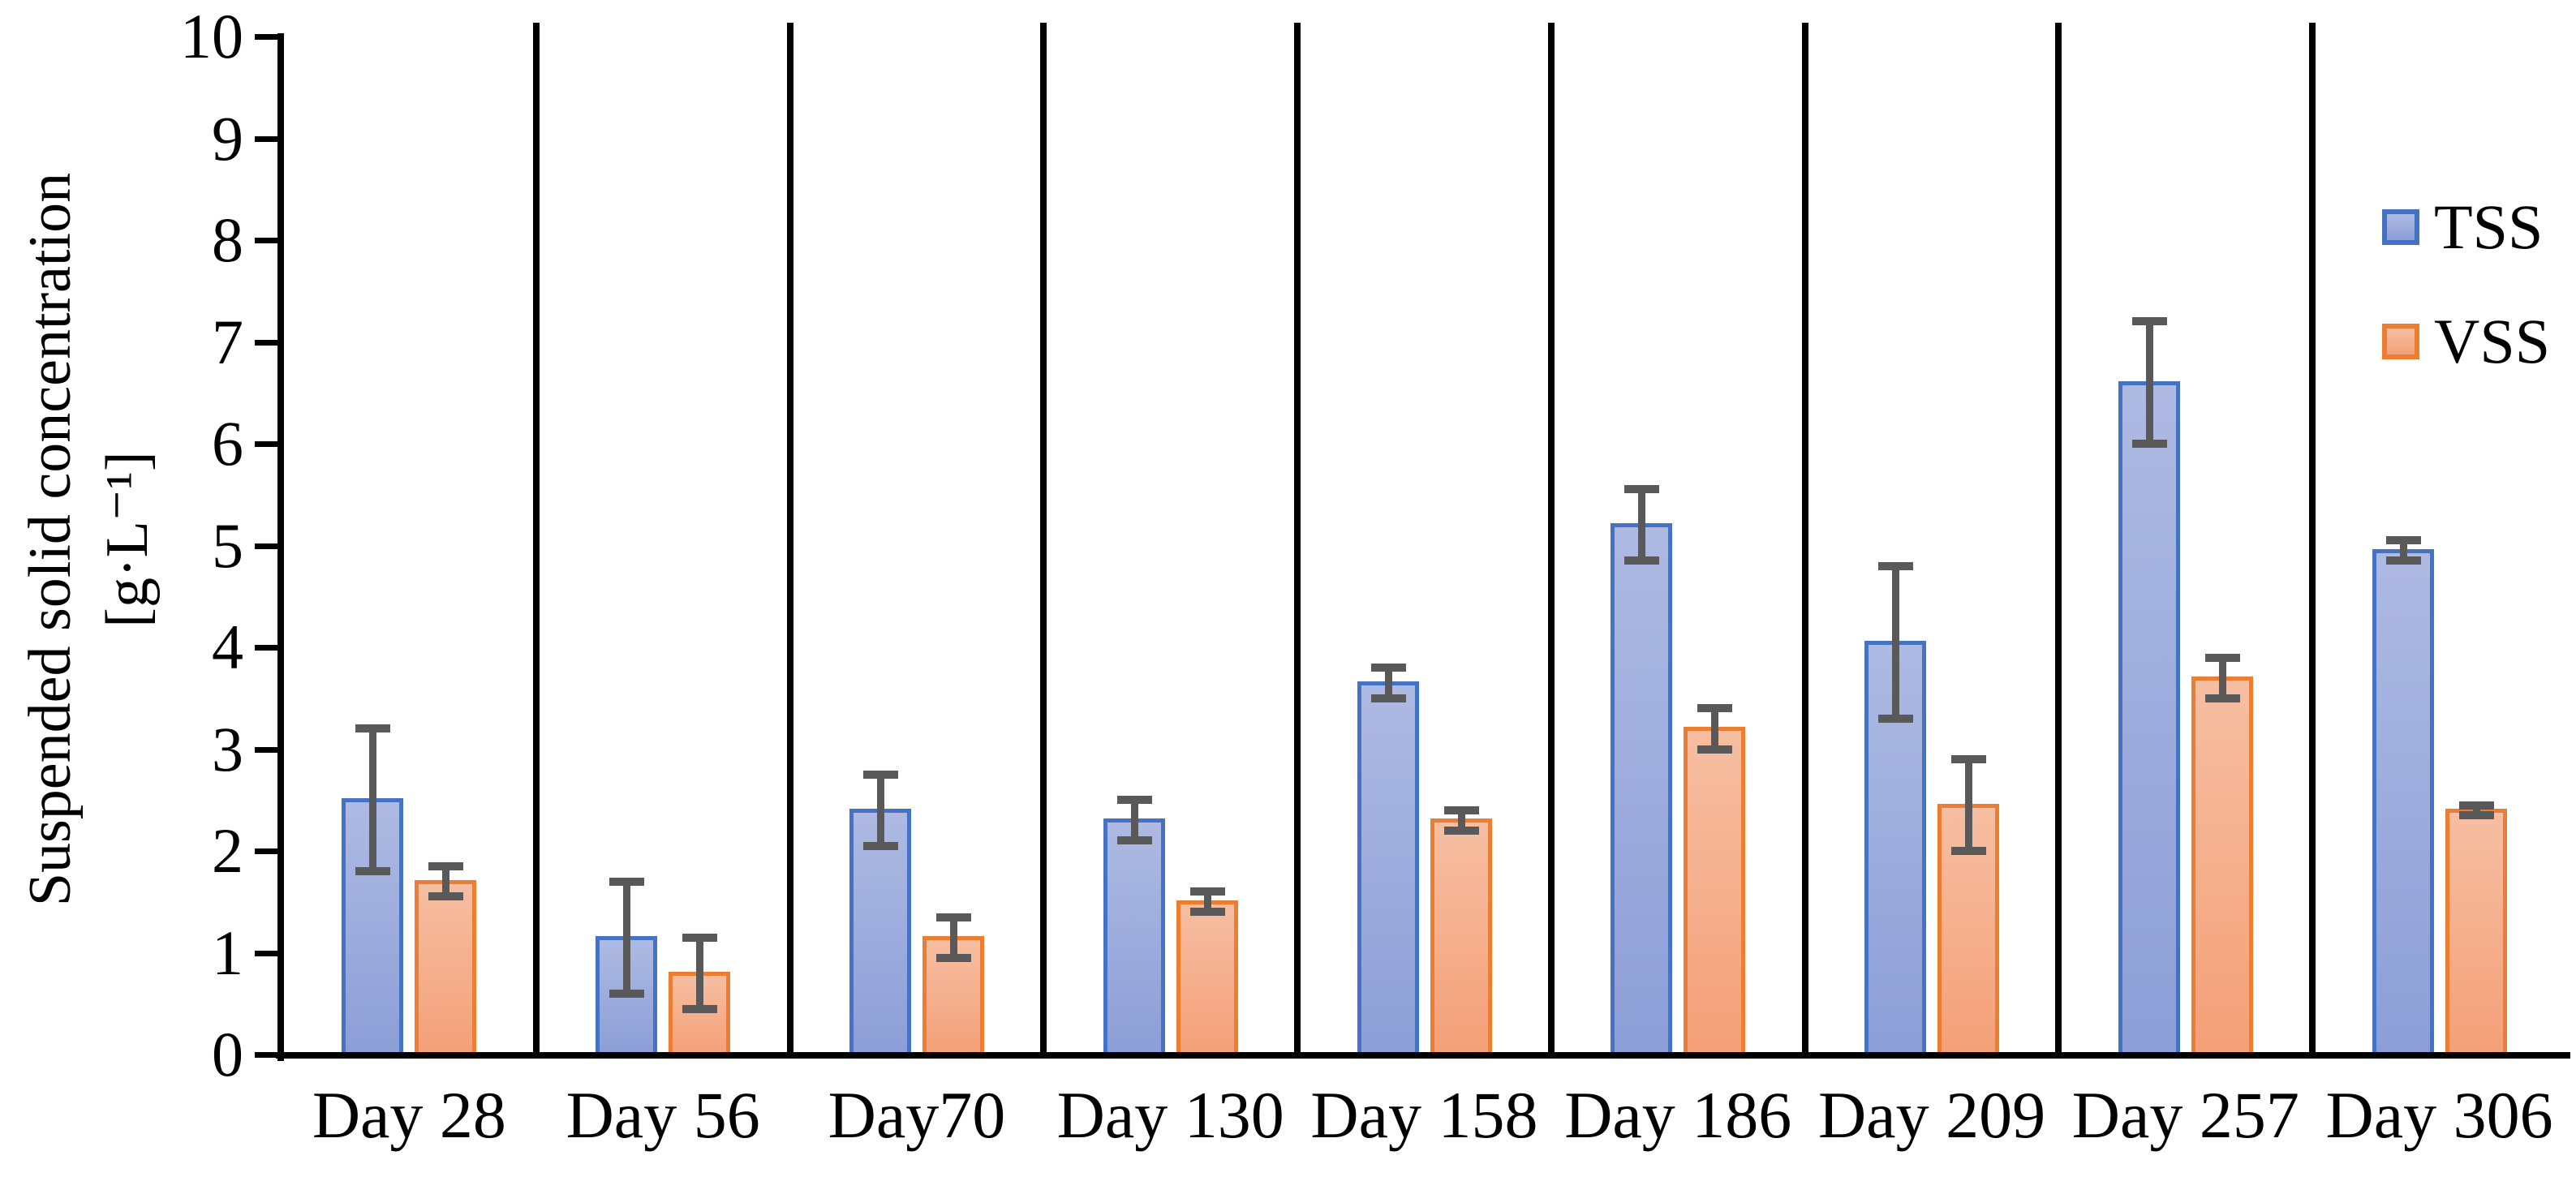  I want to click on error-bar-tss-day-306-cap-bottom, so click(2403, 561).